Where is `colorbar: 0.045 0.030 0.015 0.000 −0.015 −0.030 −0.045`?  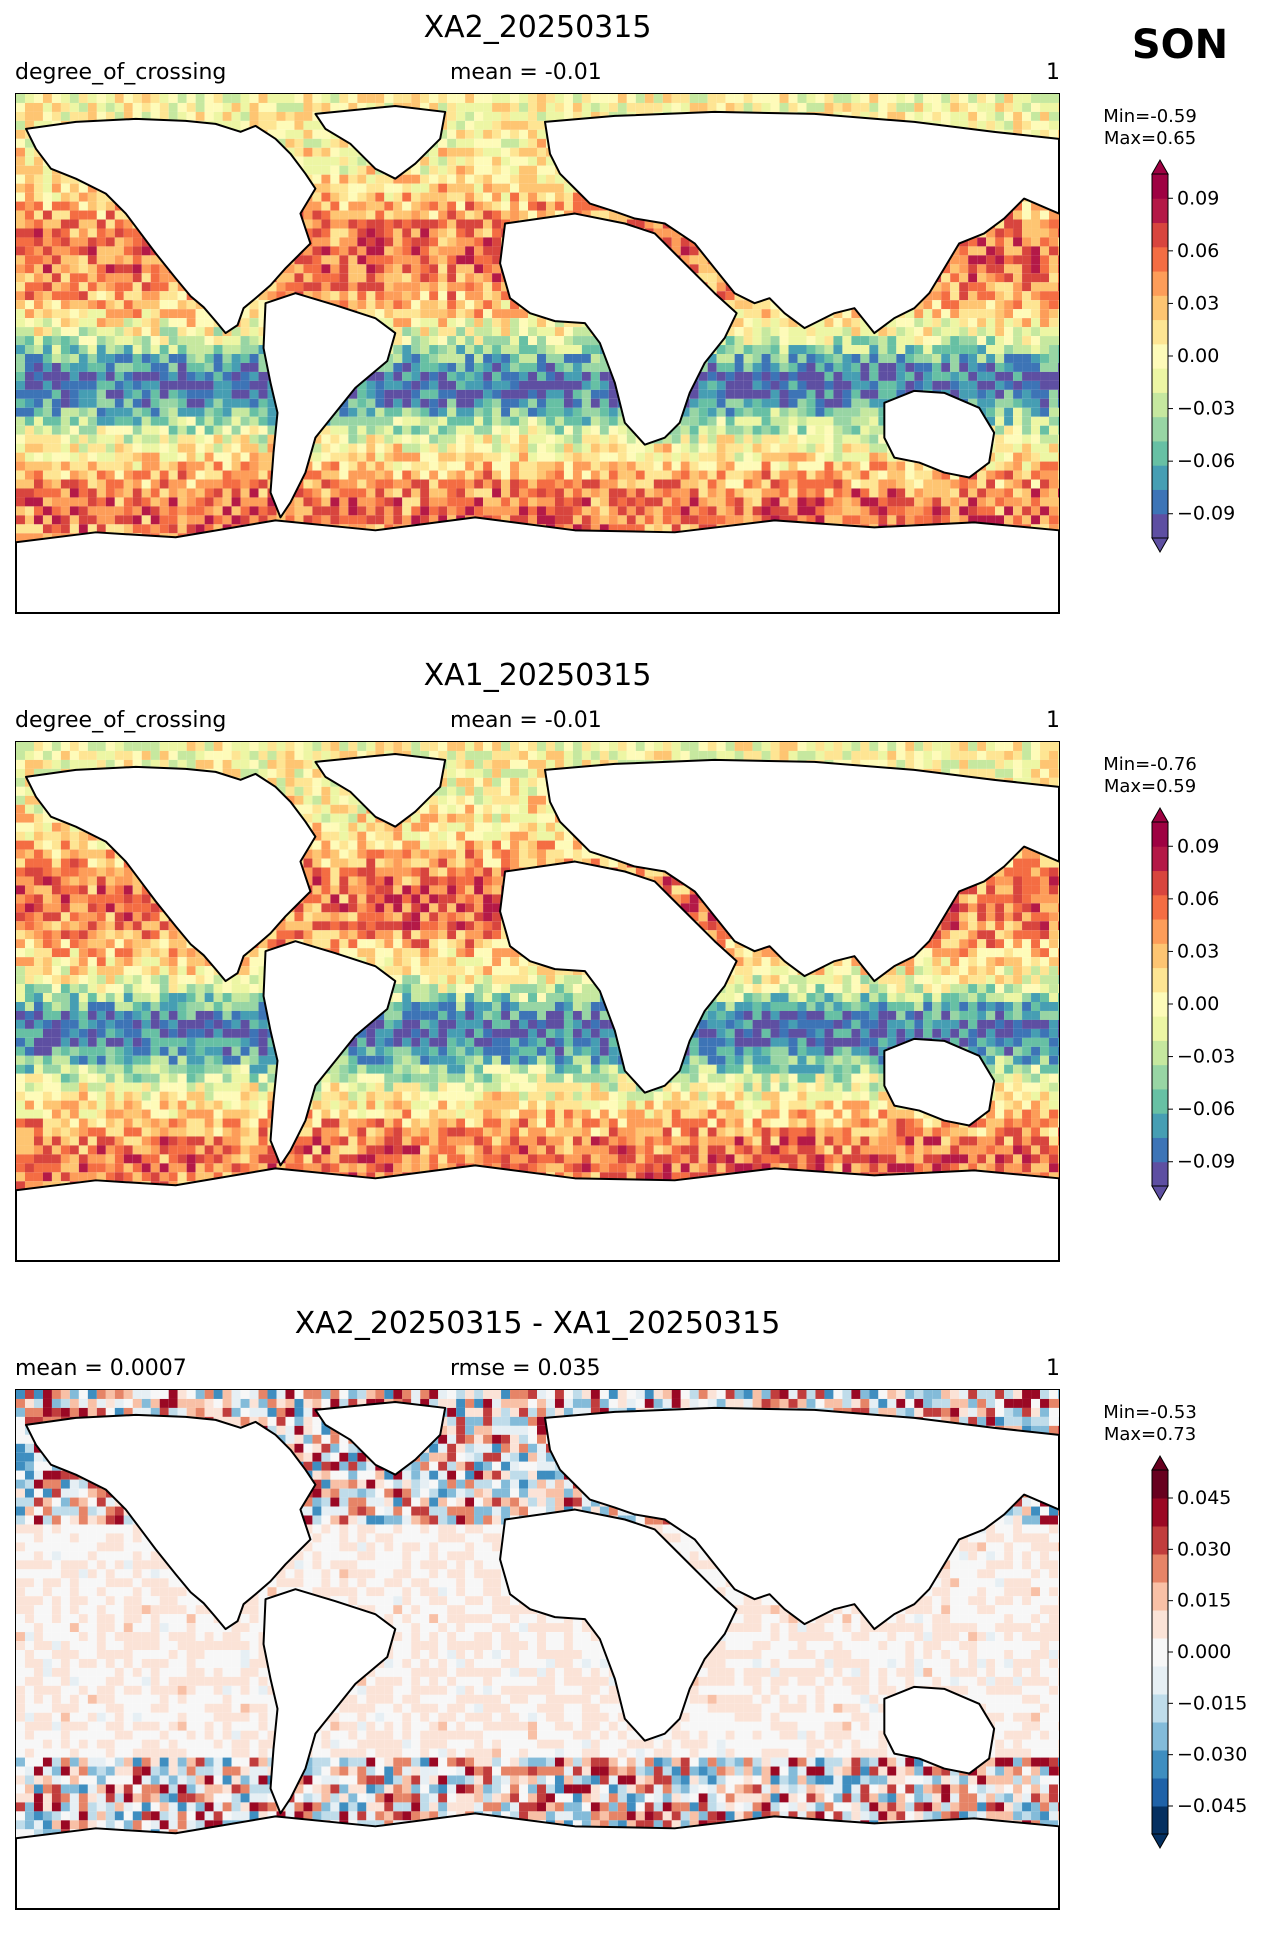 colorbar: 0.045 0.030 0.015 0.000 −0.015 −0.030 −0.045 is located at coordinates (1200, 1653).